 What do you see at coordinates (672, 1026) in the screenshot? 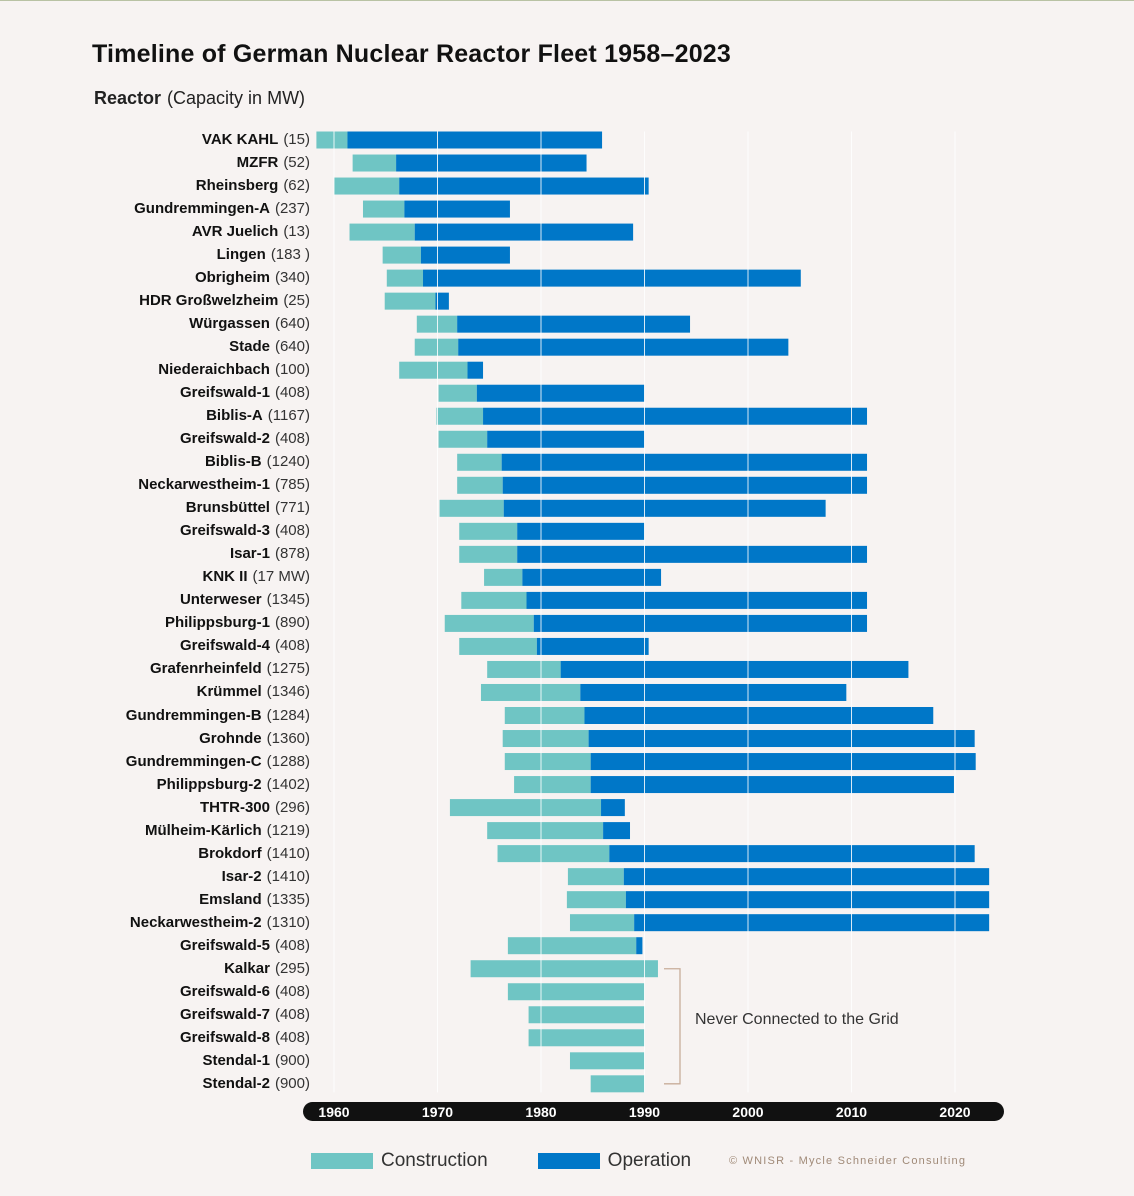
I see `never-connected-bracket` at bounding box center [672, 1026].